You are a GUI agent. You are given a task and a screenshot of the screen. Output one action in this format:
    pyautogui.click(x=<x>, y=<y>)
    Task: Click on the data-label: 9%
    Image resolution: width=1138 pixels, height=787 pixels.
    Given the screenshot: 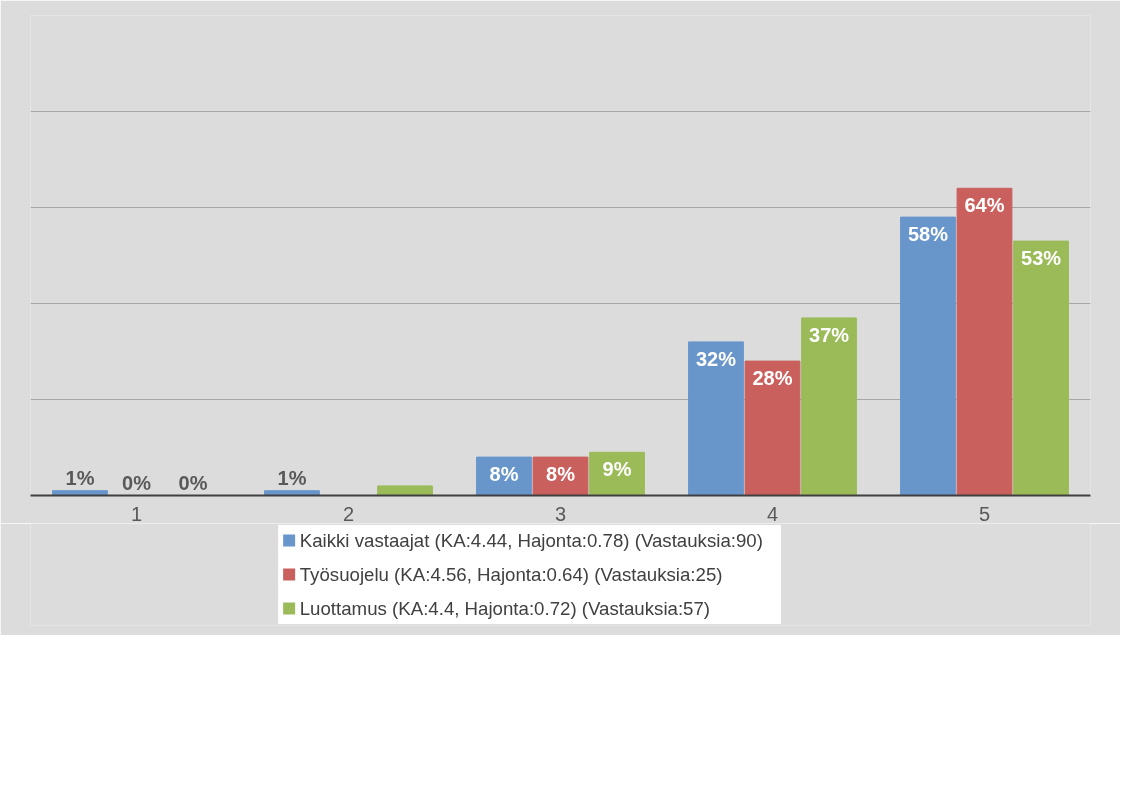 What is the action you would take?
    pyautogui.click(x=617, y=469)
    